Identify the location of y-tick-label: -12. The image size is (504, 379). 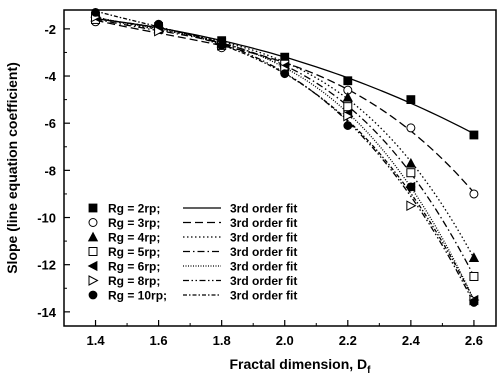
(46, 265).